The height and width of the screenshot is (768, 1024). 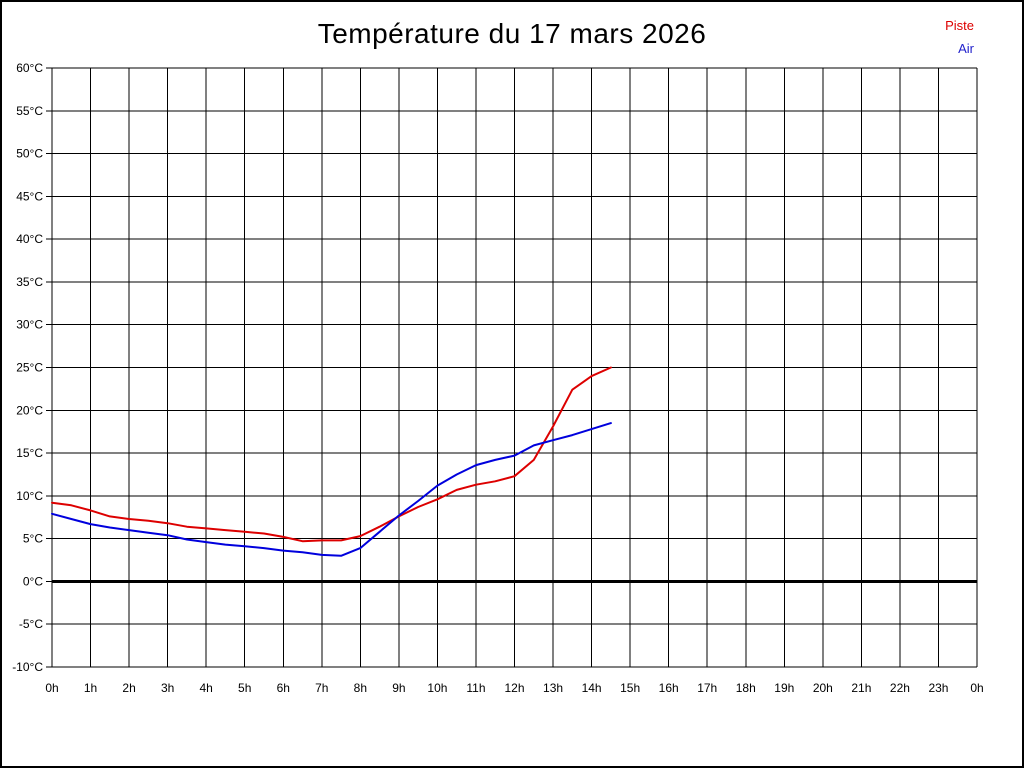 What do you see at coordinates (29, 111) in the screenshot?
I see `y-axis-tick-label: 55°C` at bounding box center [29, 111].